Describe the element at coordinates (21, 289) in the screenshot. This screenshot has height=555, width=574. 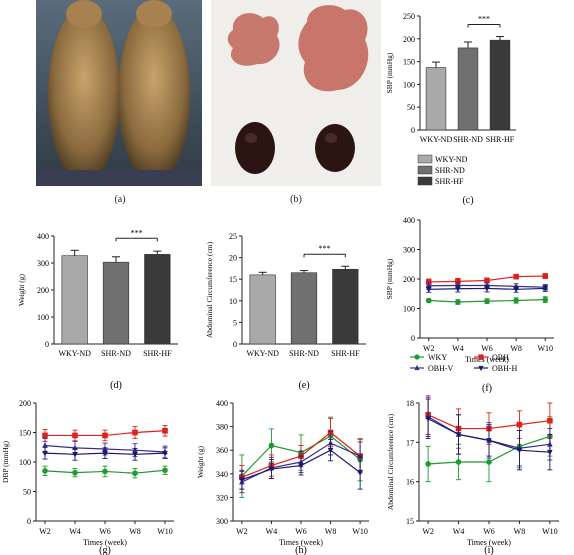
I see `y-axis-label: Weight (g)` at that location.